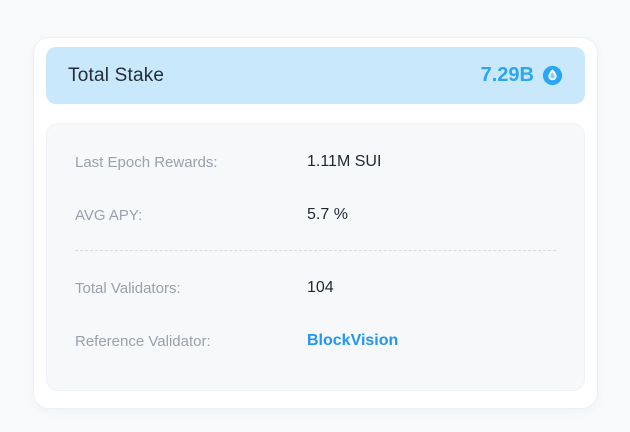 The height and width of the screenshot is (432, 630). Describe the element at coordinates (109, 215) in the screenshot. I see `avg-apy-label: AVG APY:` at that location.